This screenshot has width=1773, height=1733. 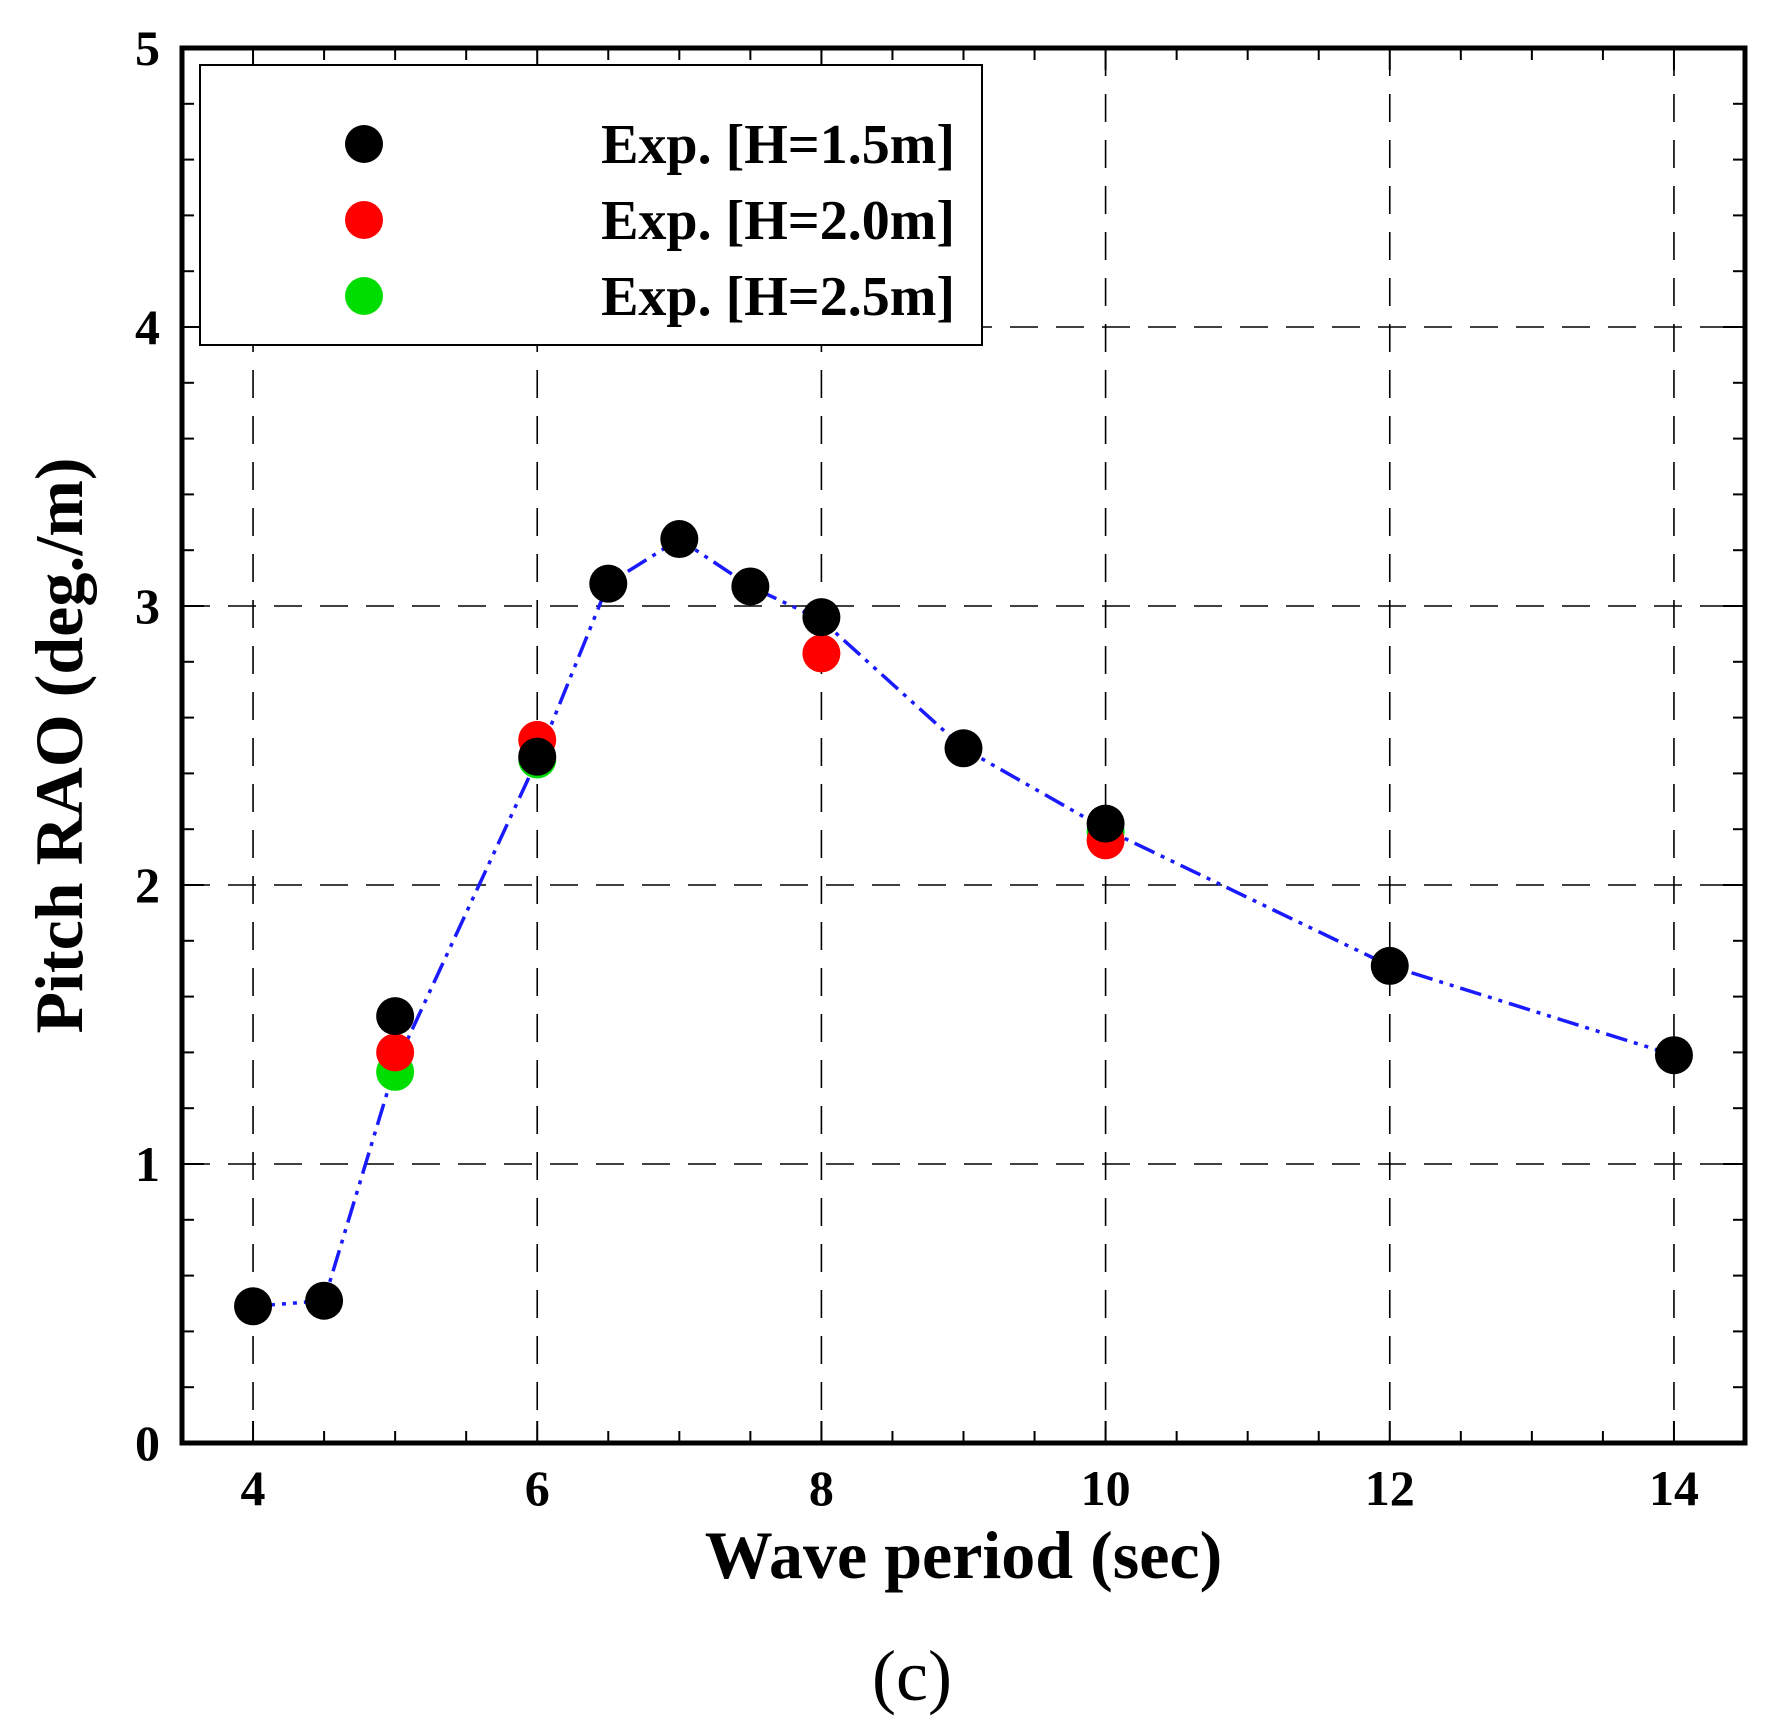 I want to click on legend-label: Exp. [H=1.5m], so click(x=778, y=145).